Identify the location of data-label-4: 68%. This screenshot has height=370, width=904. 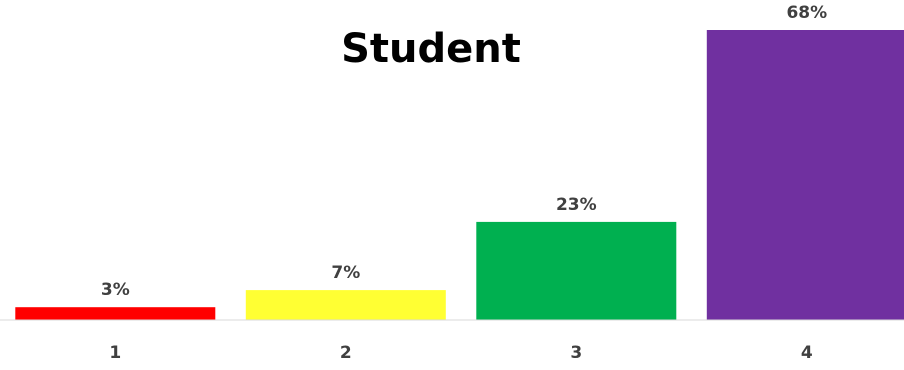
(806, 13).